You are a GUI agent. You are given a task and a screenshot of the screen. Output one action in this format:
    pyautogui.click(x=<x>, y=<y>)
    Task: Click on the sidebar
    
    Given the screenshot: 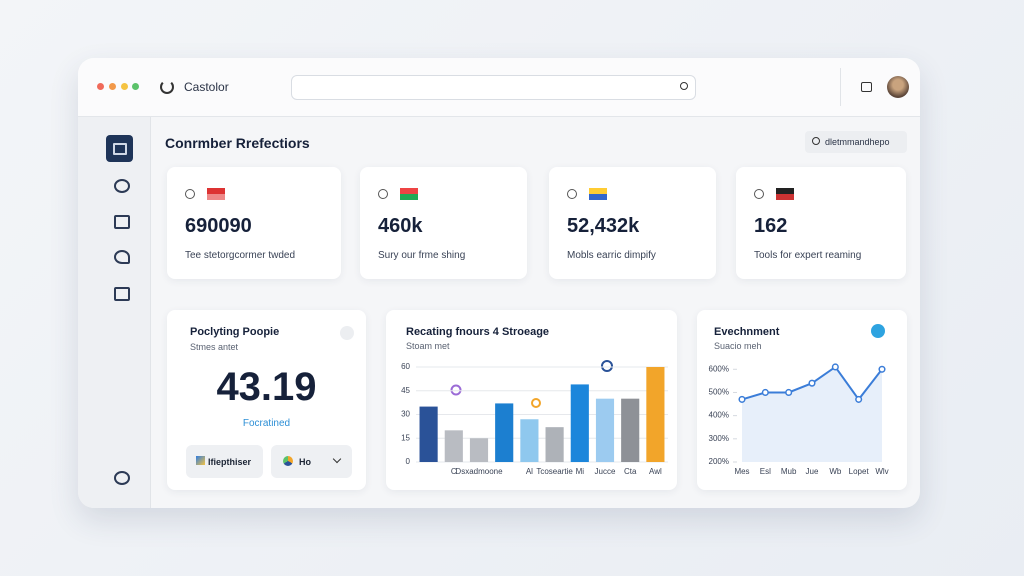 What is the action you would take?
    pyautogui.click(x=114, y=312)
    